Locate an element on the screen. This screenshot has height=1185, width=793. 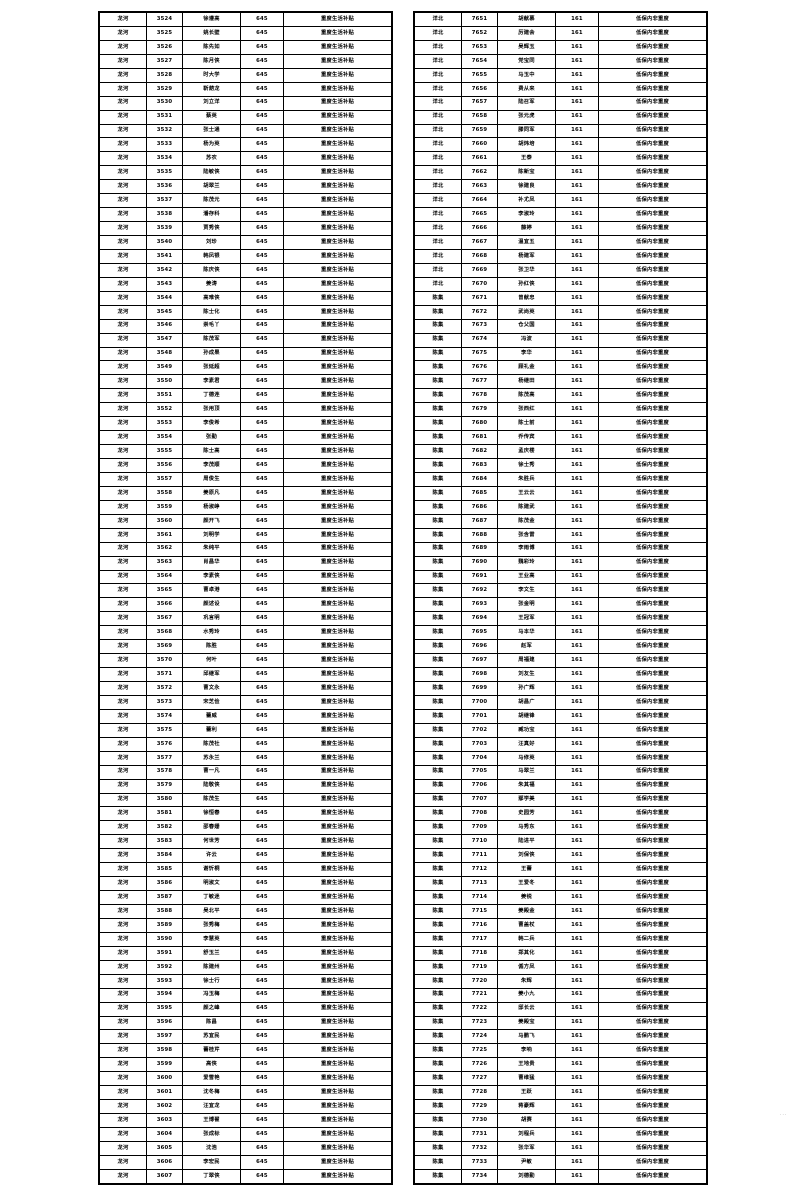
table-row: 陈集 7681 乔传宾 161 低保内非重度 is located at coordinates (560, 438).